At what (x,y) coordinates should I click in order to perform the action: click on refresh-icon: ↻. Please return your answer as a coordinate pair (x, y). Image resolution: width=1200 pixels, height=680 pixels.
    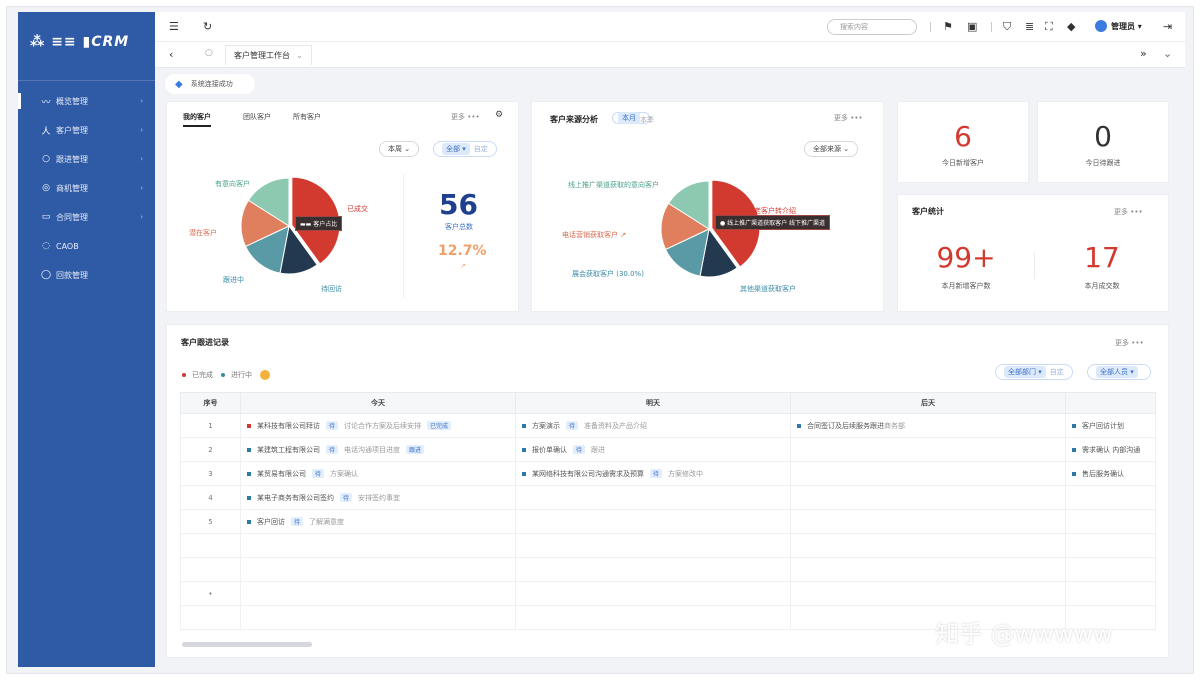
    Looking at the image, I should click on (208, 26).